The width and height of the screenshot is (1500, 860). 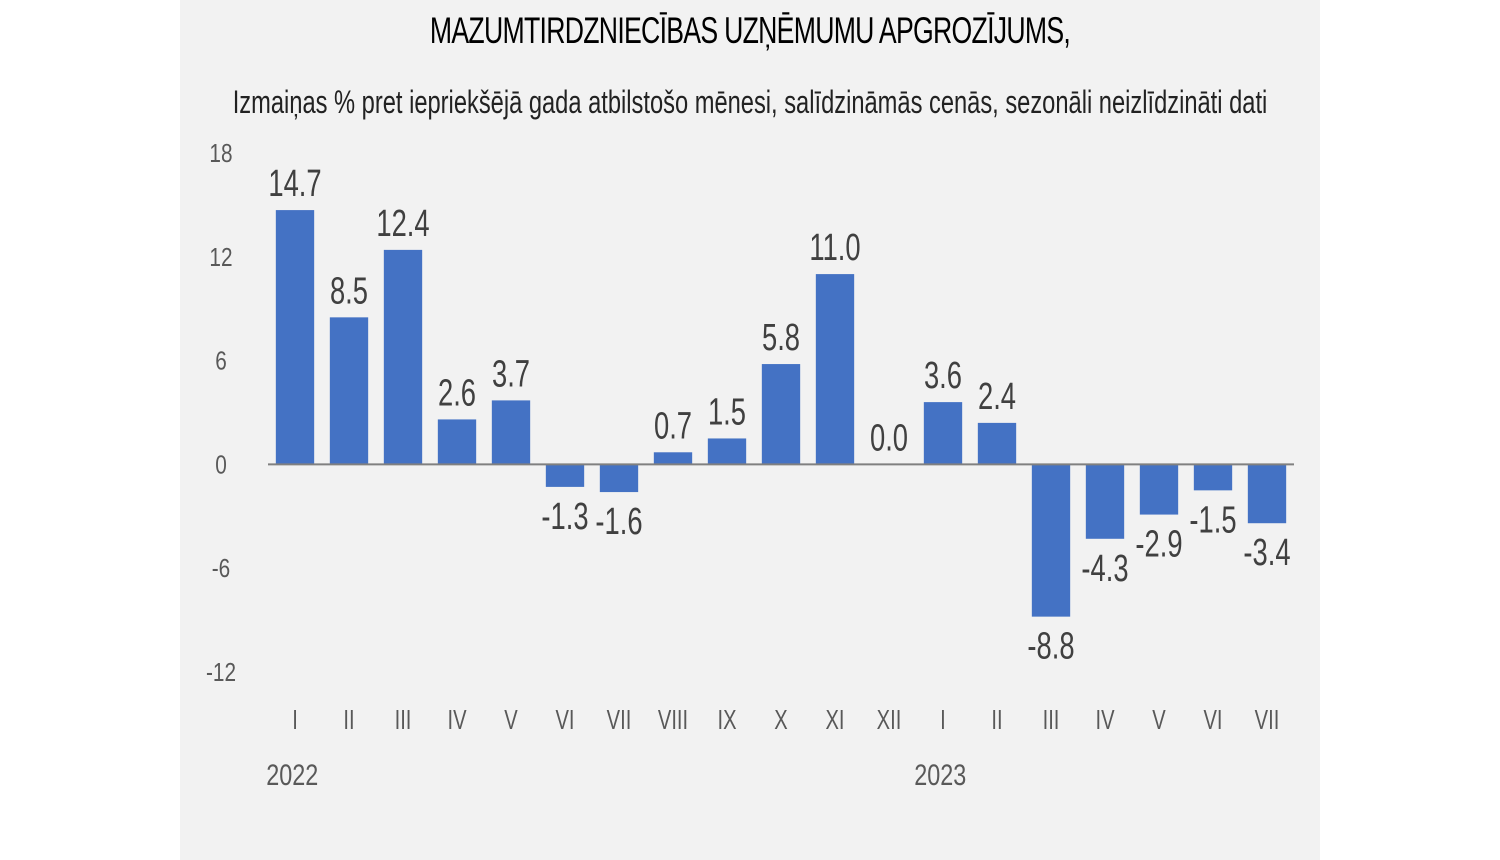 I want to click on data-label: 0.7, so click(x=673, y=426).